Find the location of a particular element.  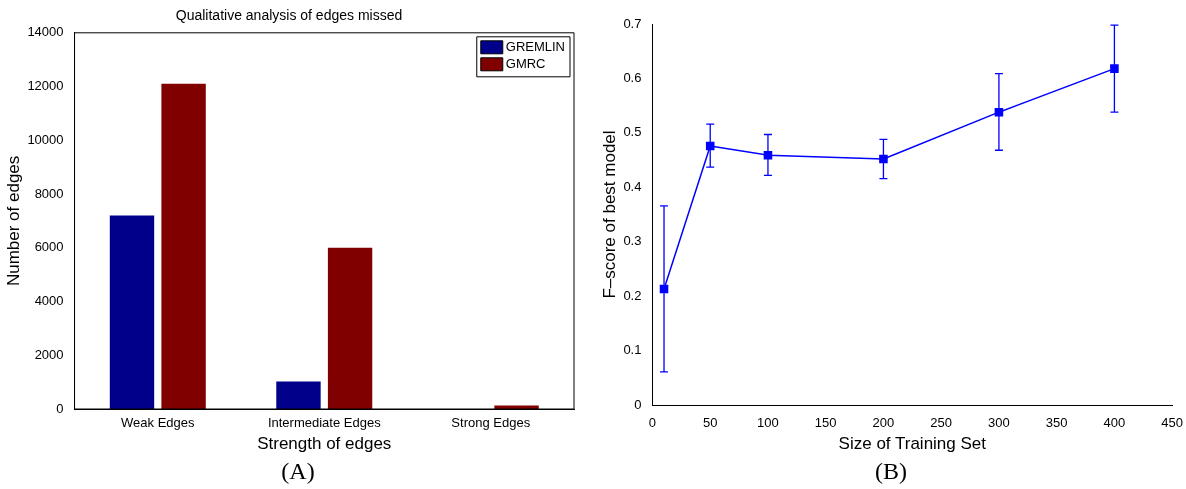

y-tick-label: 0.5 is located at coordinates (632, 132).